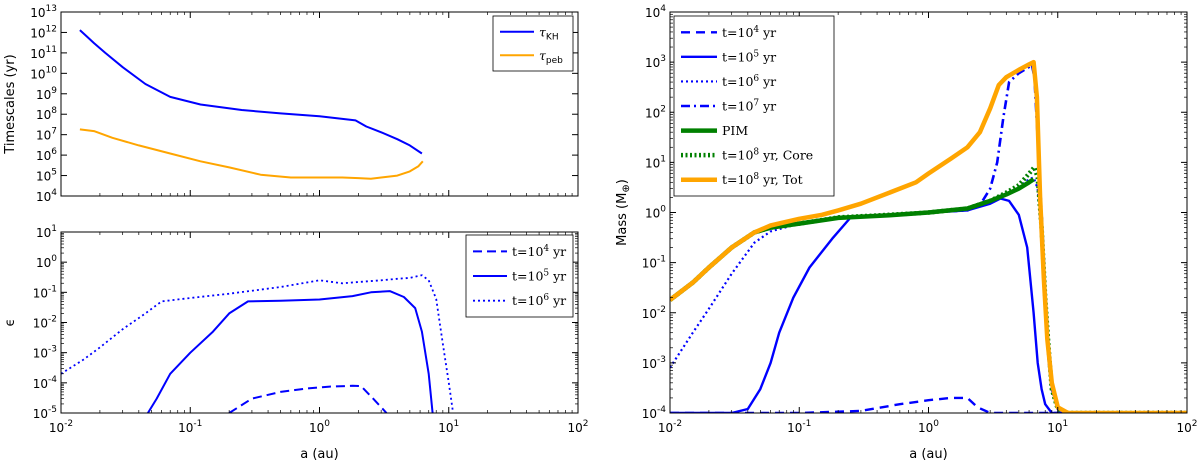 The width and height of the screenshot is (1200, 466). Describe the element at coordinates (655, 112) in the screenshot. I see `y-tick-label: 10²` at that location.